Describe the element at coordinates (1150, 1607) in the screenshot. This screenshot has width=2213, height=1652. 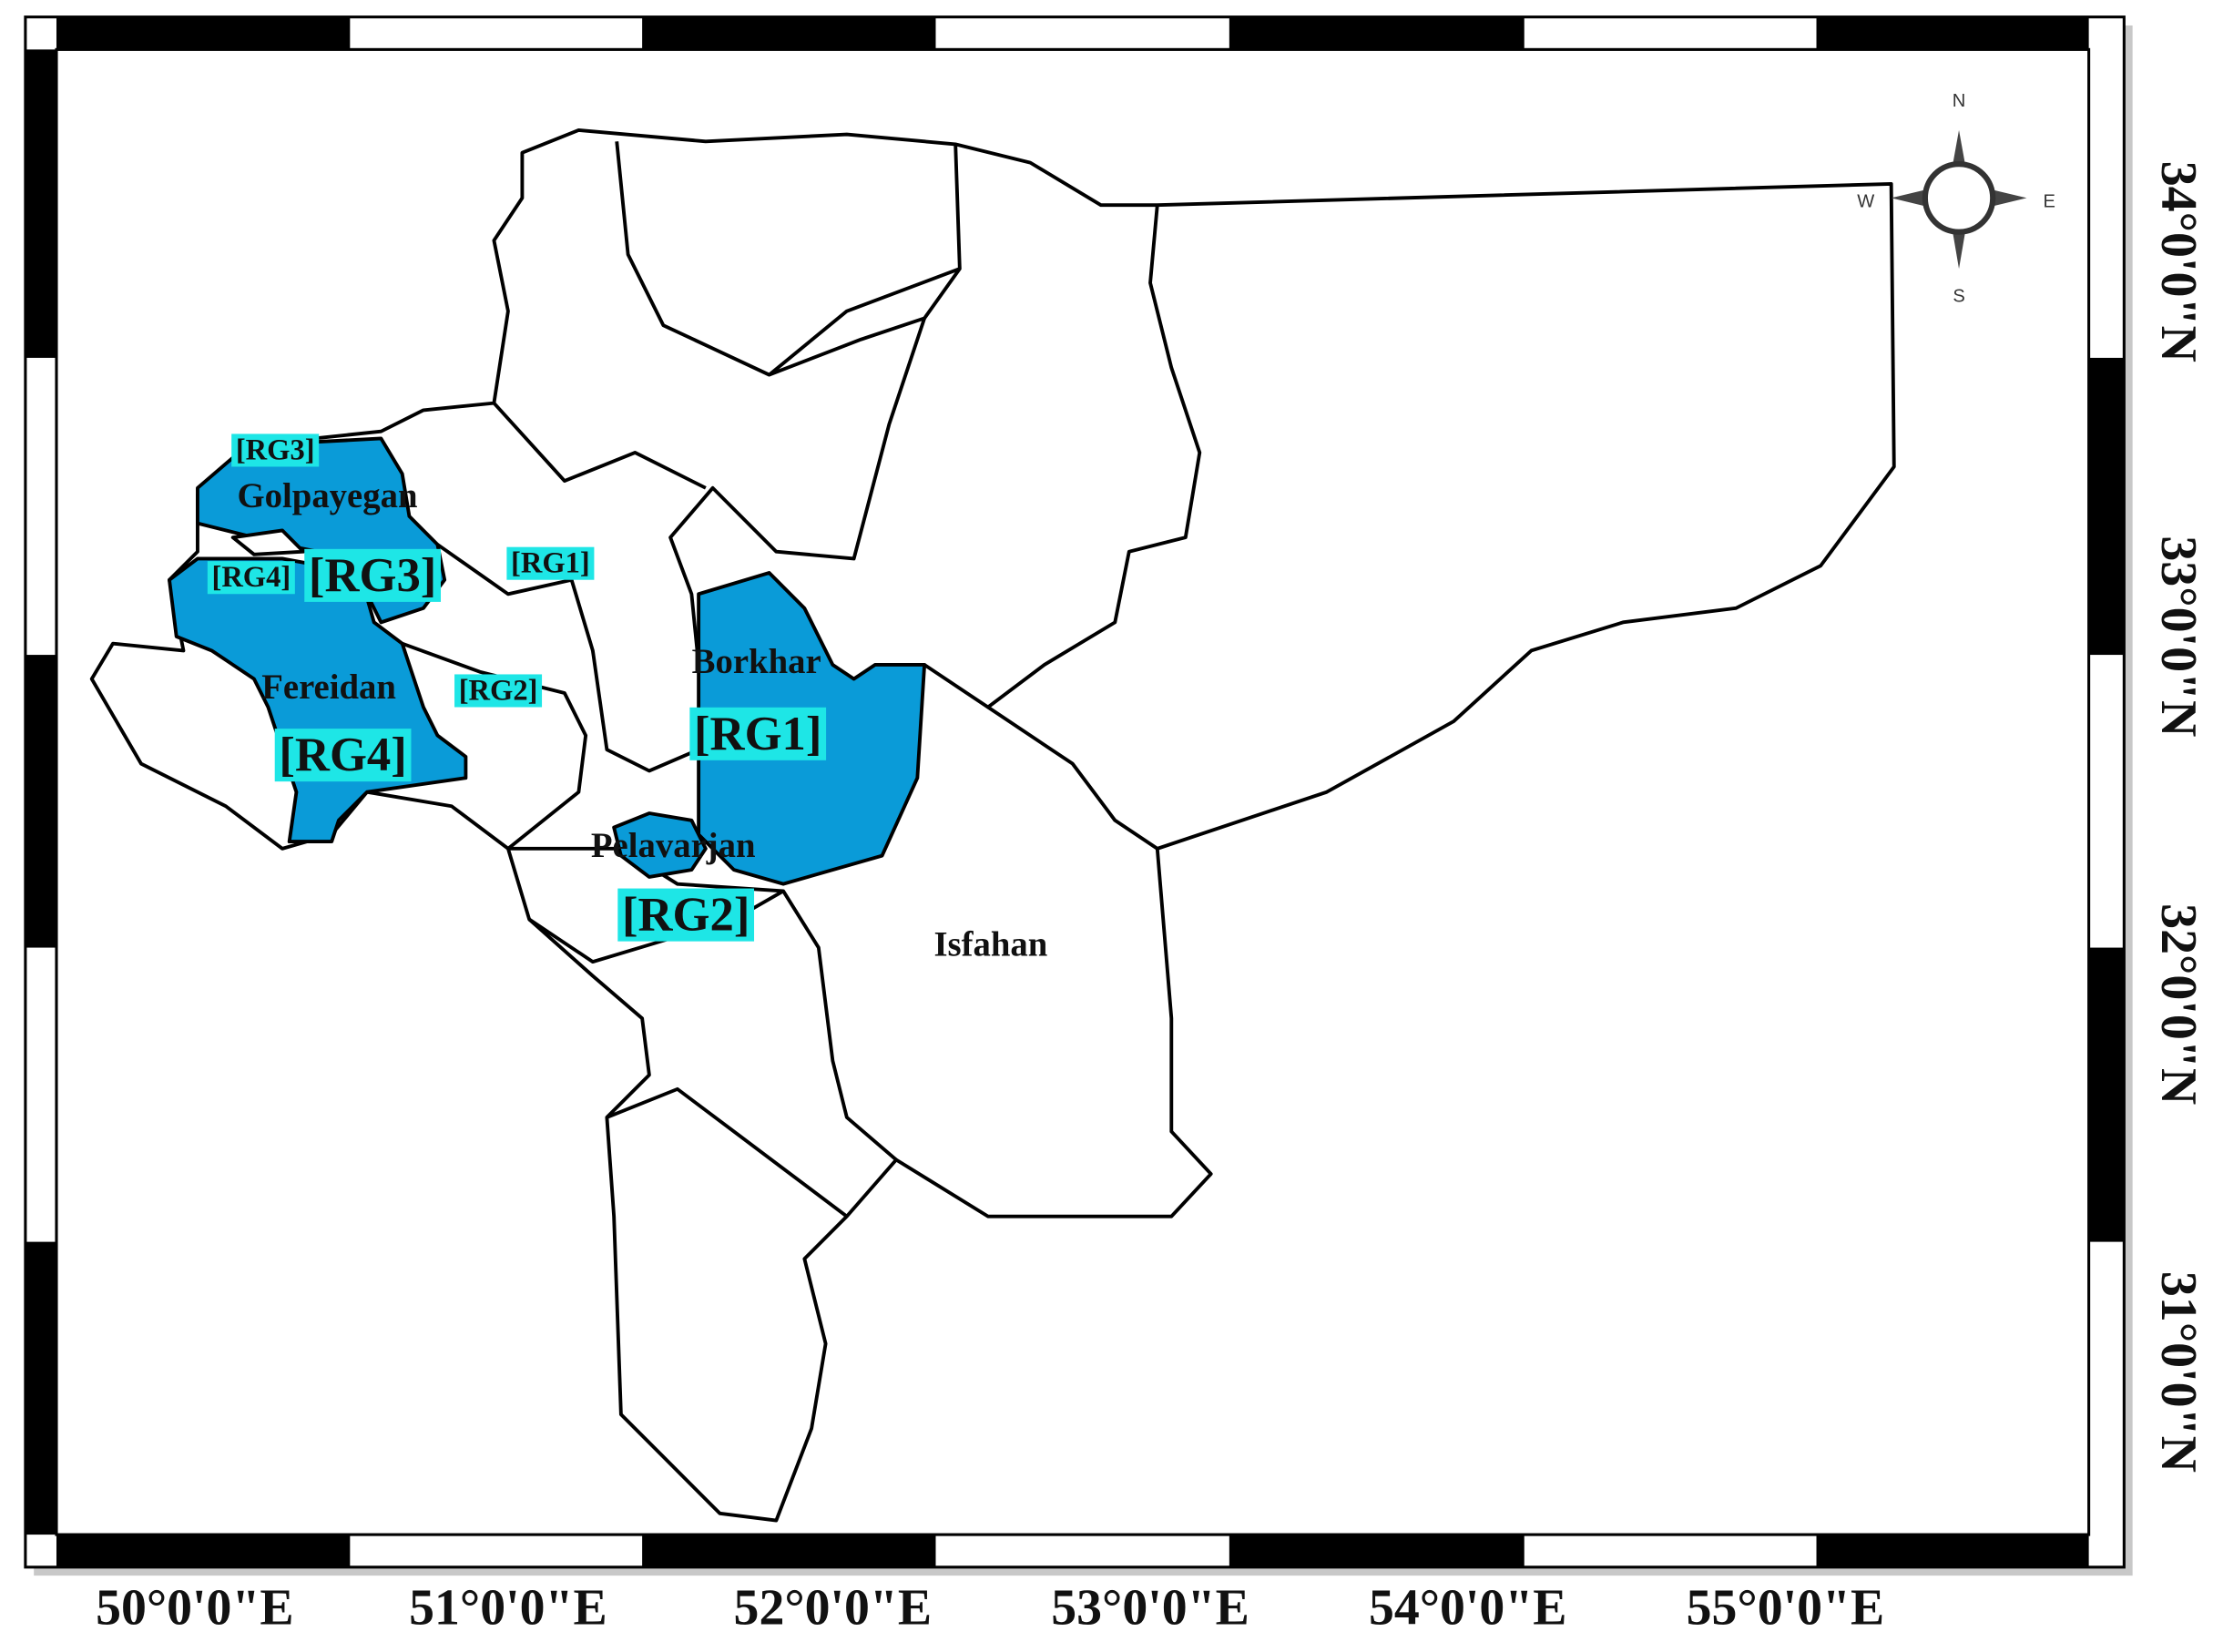
I see `longitude-label: 53°0'0"E` at that location.